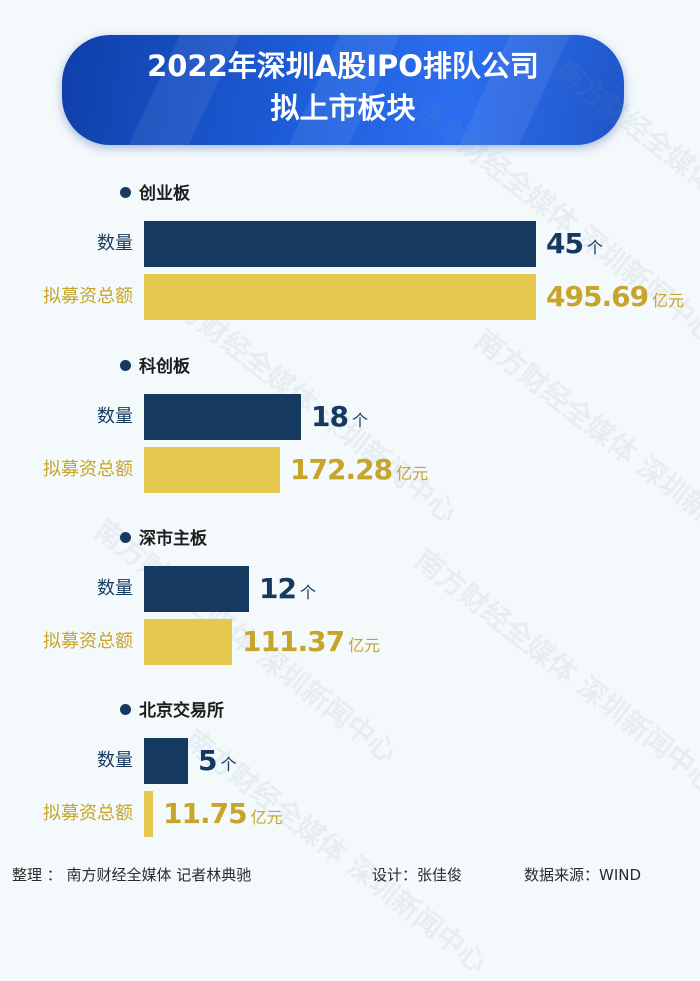 This screenshot has width=700, height=981. I want to click on count-value-label: 12 个, so click(287, 591).